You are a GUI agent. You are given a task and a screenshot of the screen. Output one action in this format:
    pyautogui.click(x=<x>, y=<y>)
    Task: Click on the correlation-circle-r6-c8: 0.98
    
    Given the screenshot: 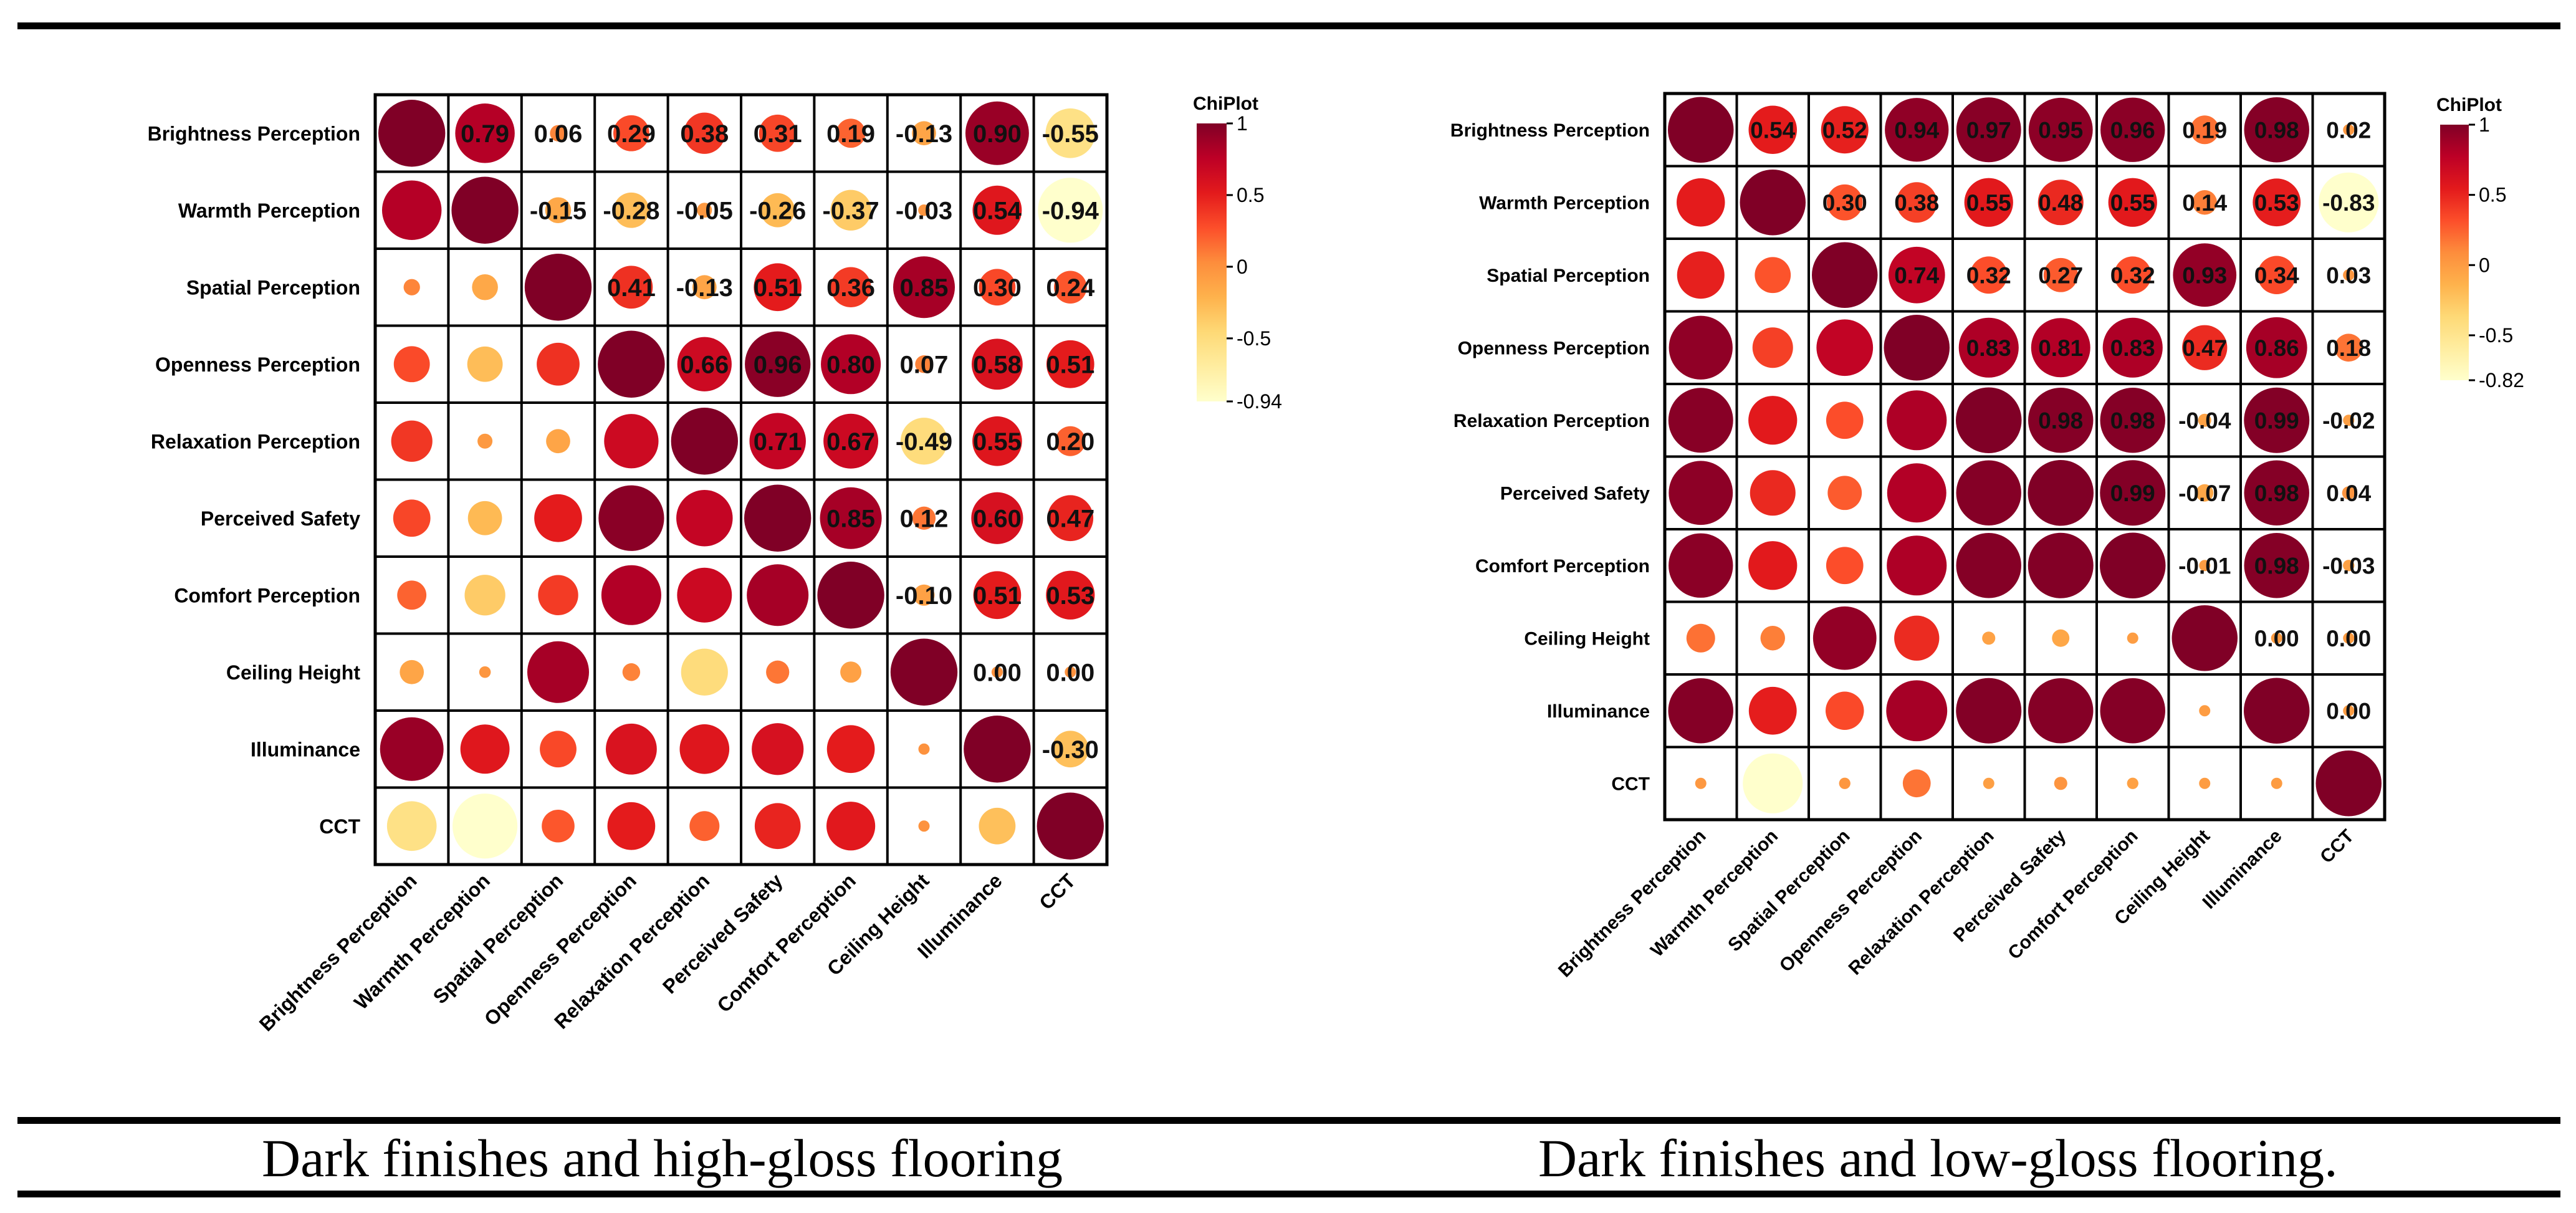 What is the action you would take?
    pyautogui.click(x=2276, y=565)
    